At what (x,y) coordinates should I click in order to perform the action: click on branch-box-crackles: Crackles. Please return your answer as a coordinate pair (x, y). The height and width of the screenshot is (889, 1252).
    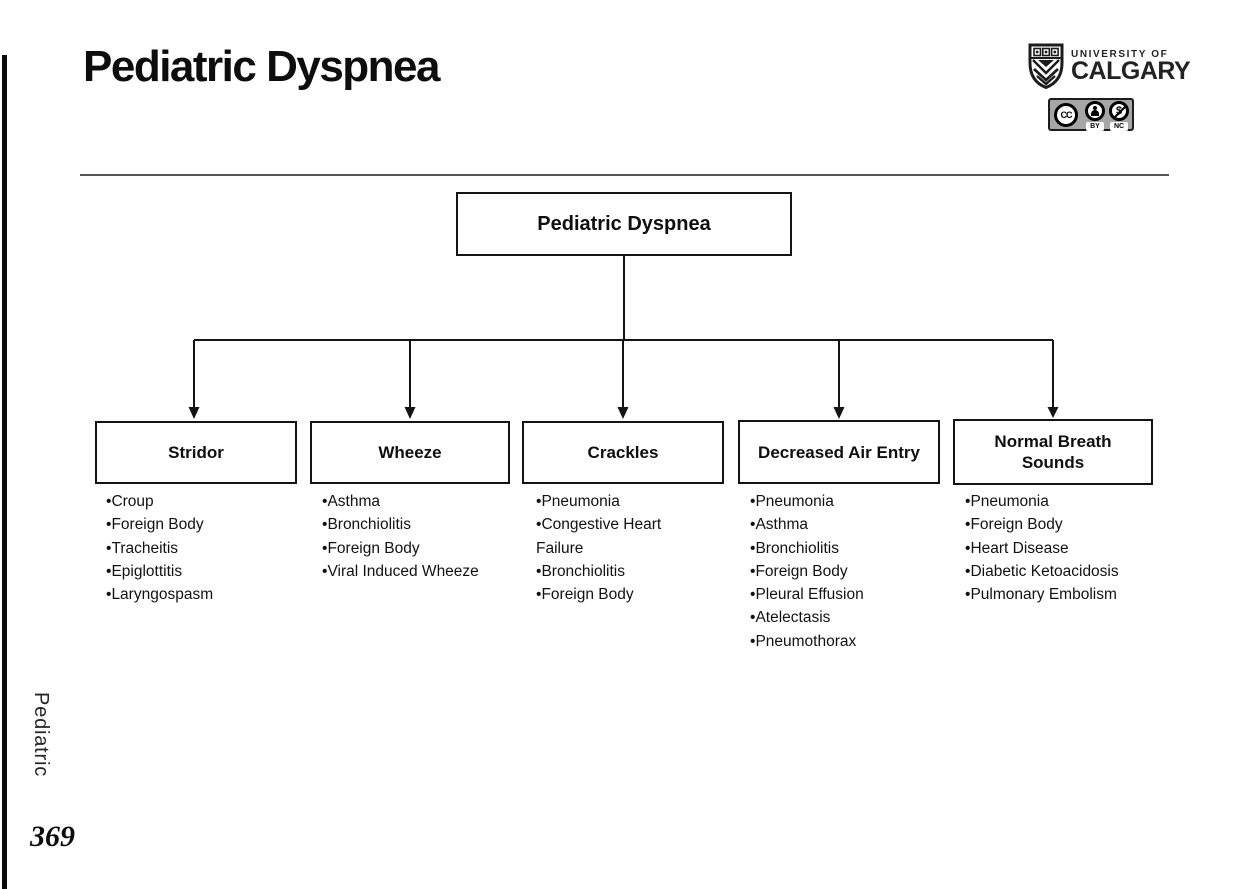
    Looking at the image, I should click on (623, 452).